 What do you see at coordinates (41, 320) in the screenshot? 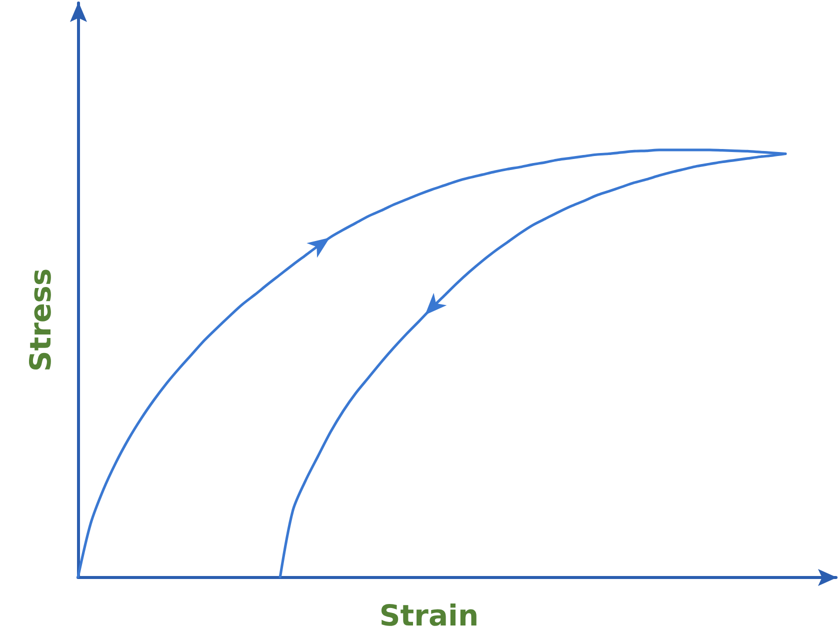
I see `y-axis-title: Stress` at bounding box center [41, 320].